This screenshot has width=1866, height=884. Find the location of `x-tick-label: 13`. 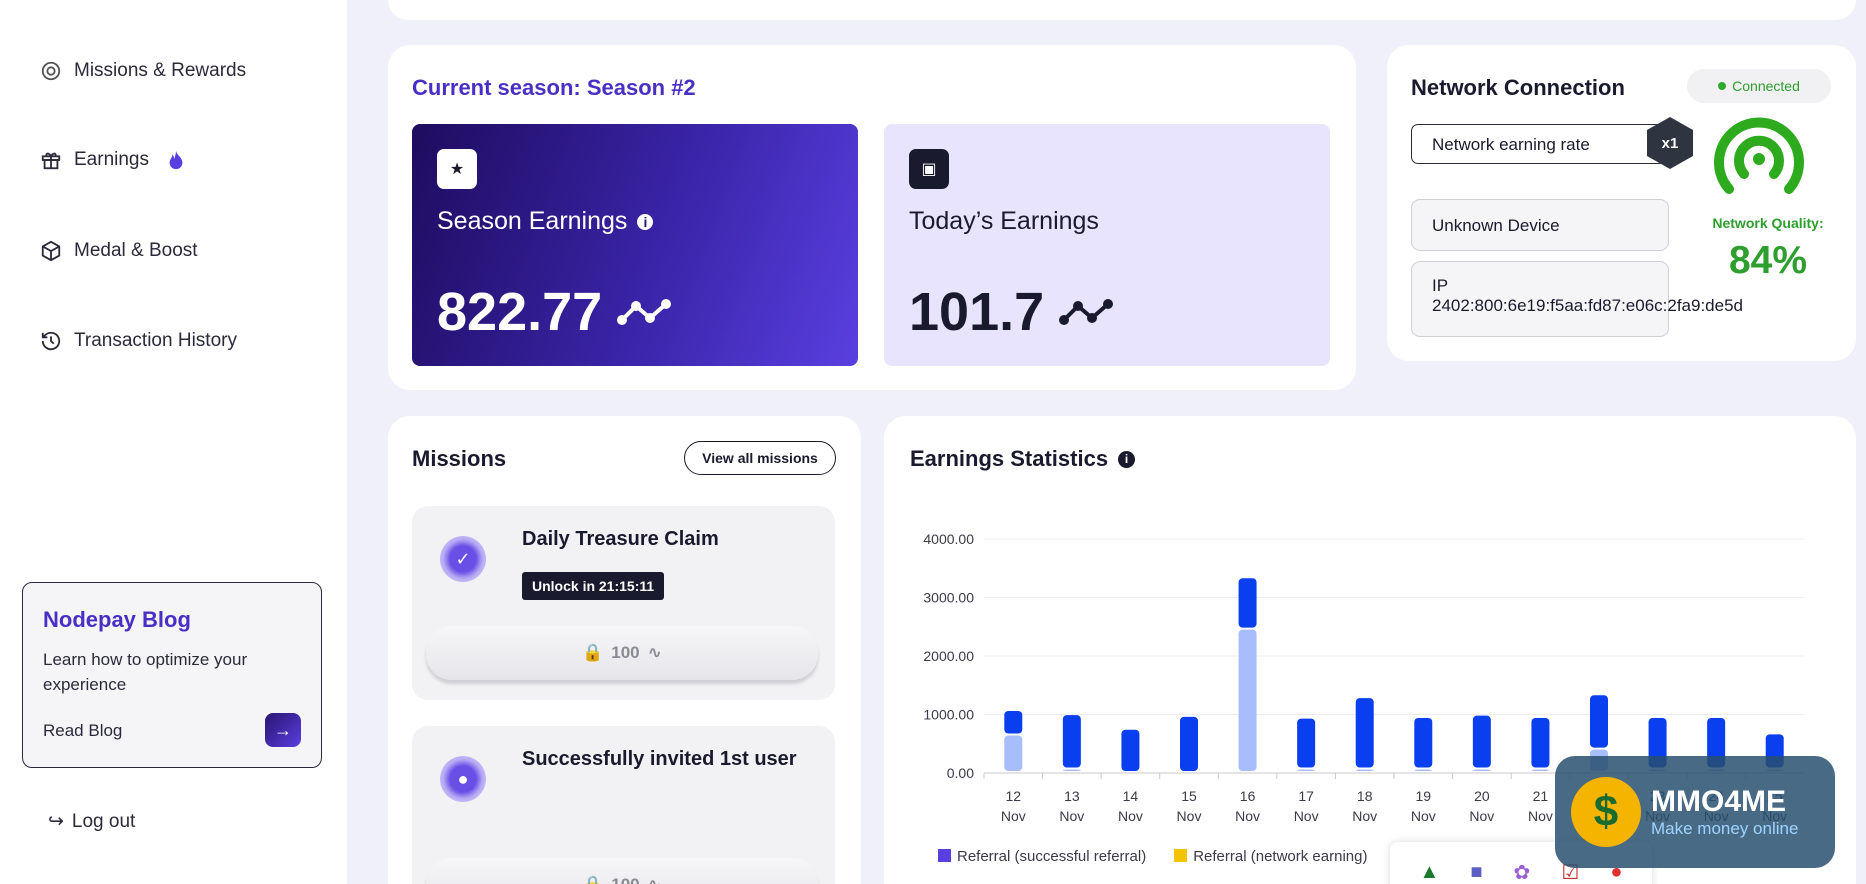

x-tick-label: 13 is located at coordinates (1072, 796).